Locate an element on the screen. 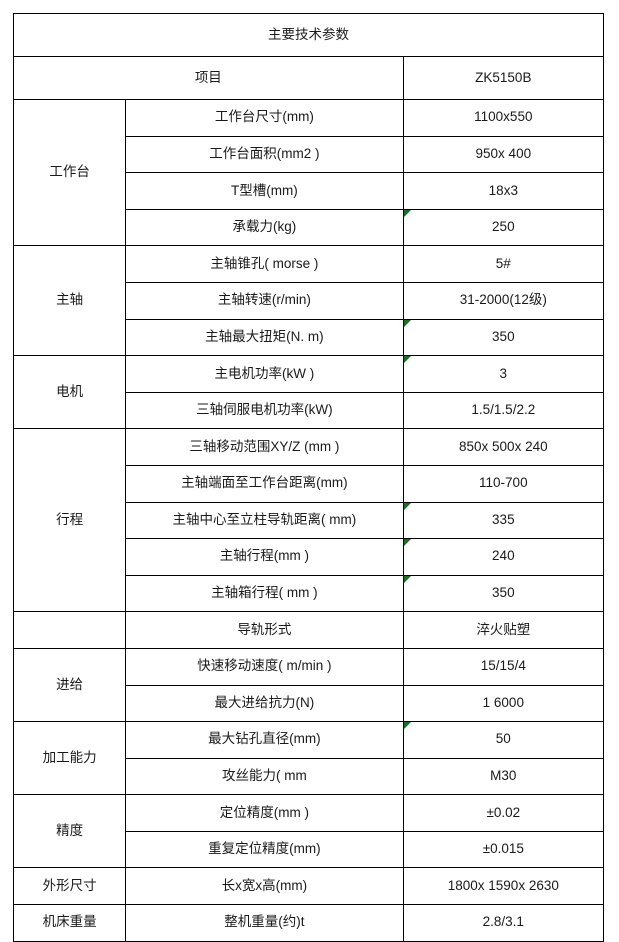 Image resolution: width=619 pixels, height=942 pixels. group-label: 进给 is located at coordinates (69, 685).